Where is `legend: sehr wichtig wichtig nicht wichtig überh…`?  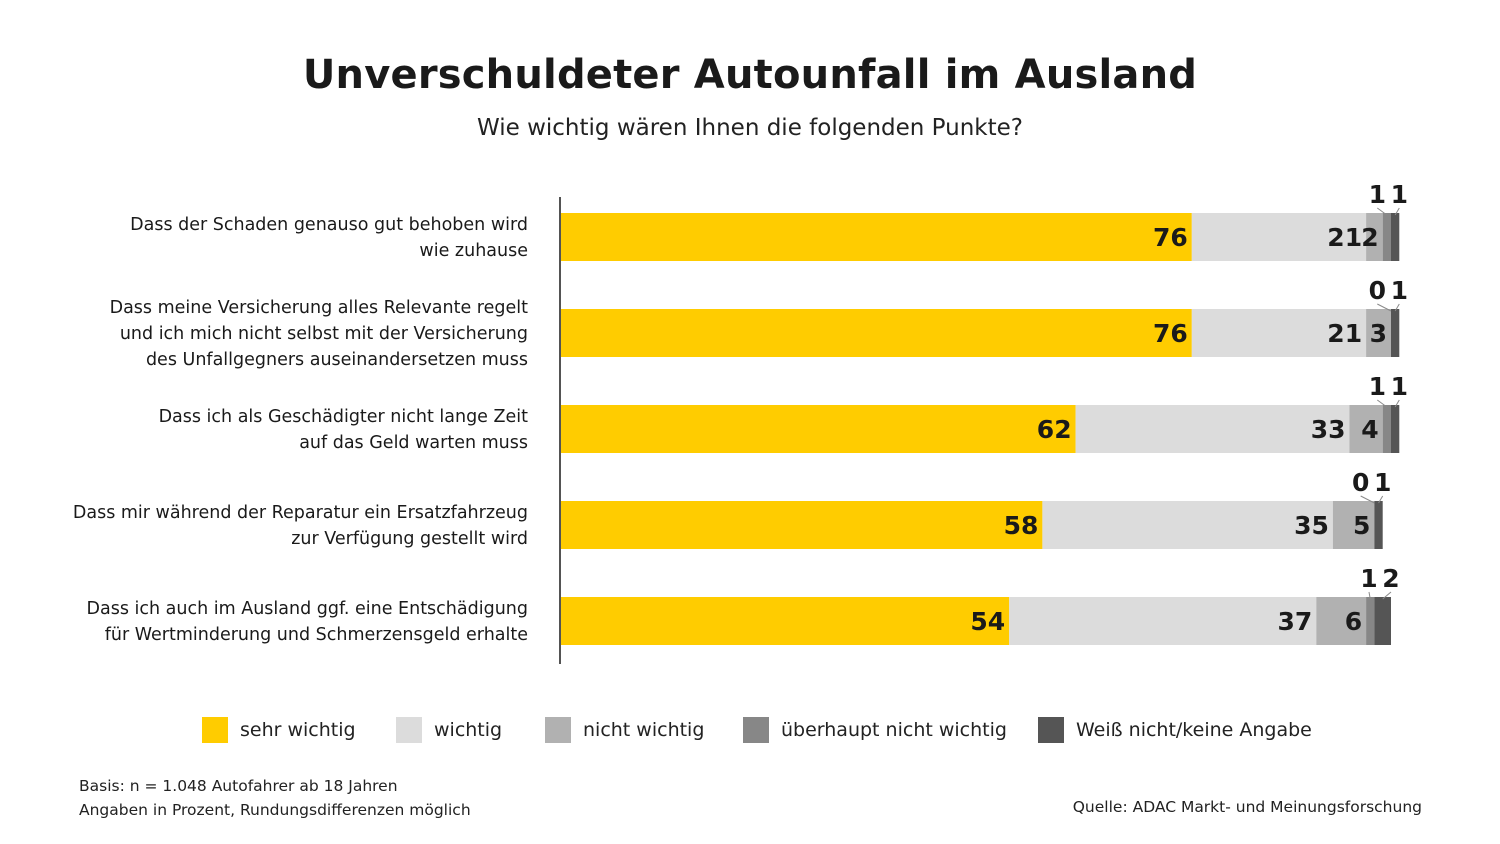
legend: sehr wichtig wichtig nicht wichtig überh… is located at coordinates (750, 730).